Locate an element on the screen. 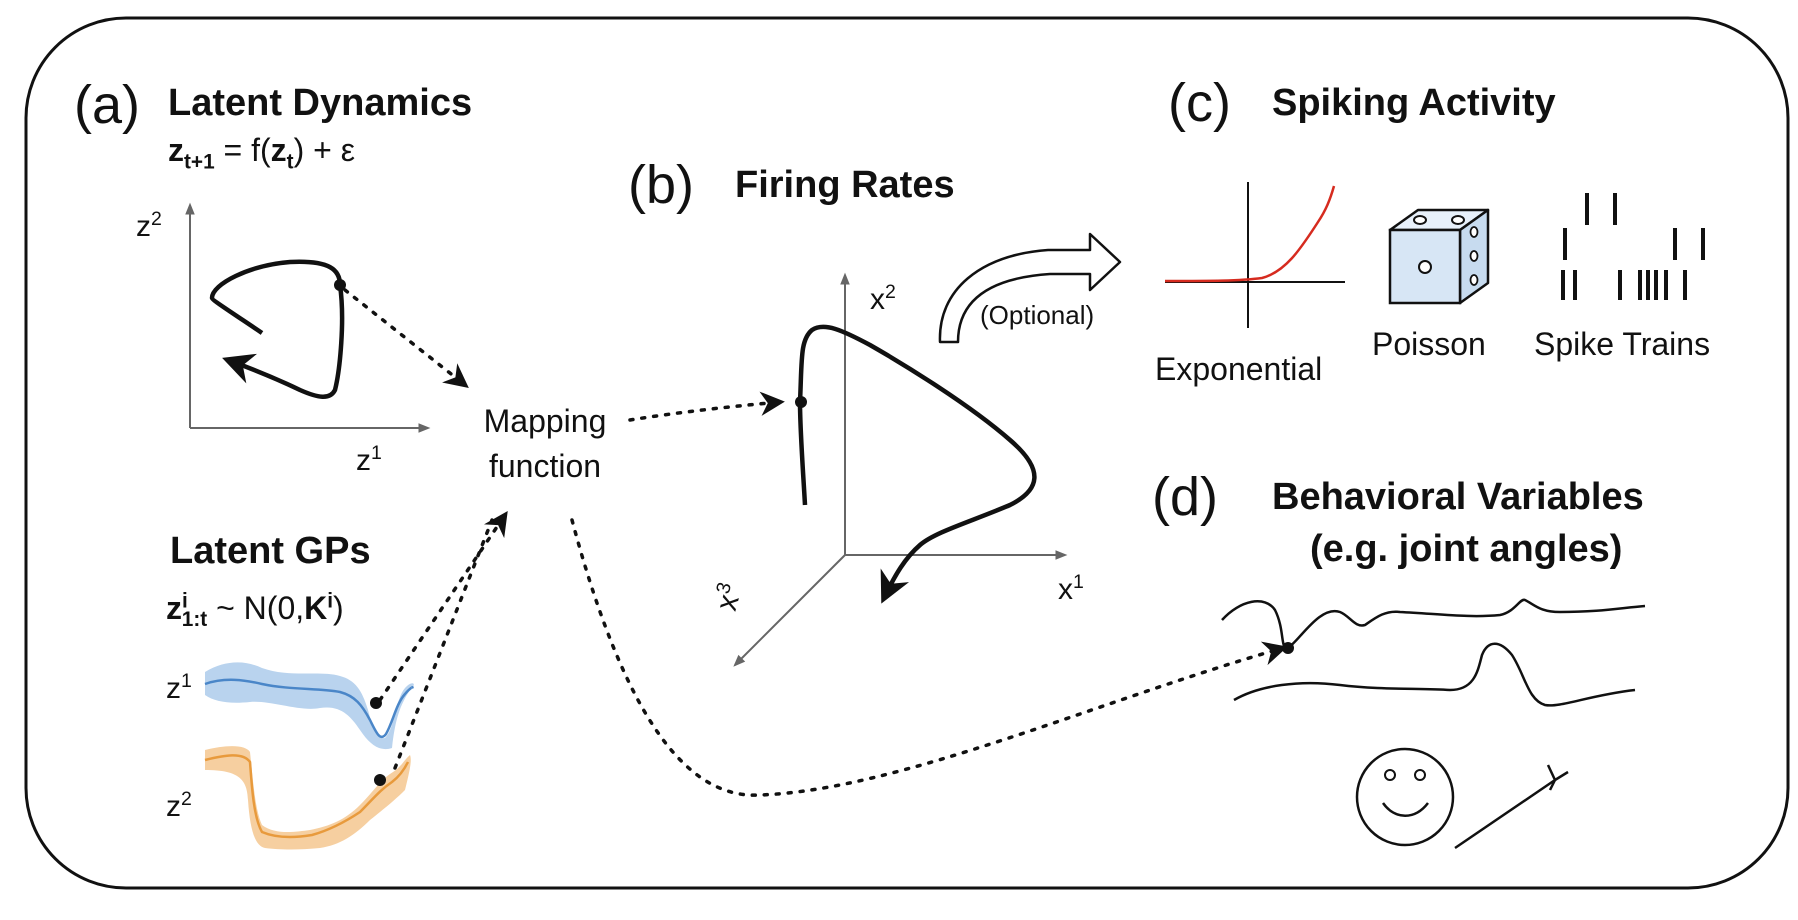 Image resolution: width=1798 pixels, height=920 pixels. optional-hollow-arrow is located at coordinates (1030, 288).